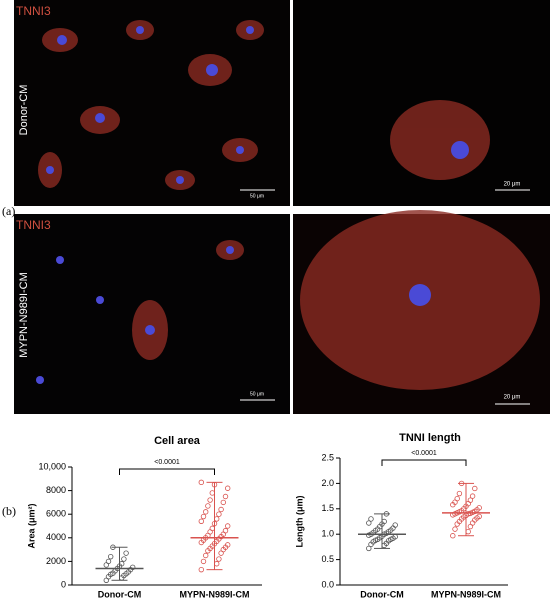  Describe the element at coordinates (327, 457) in the screenshot. I see `y-tick-label: 2.5` at that location.